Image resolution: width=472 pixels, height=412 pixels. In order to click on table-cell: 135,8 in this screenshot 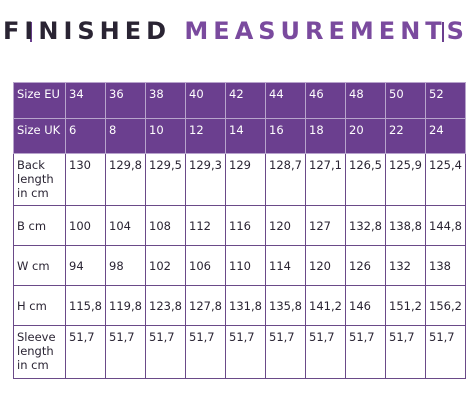, I will do `click(285, 305)`.